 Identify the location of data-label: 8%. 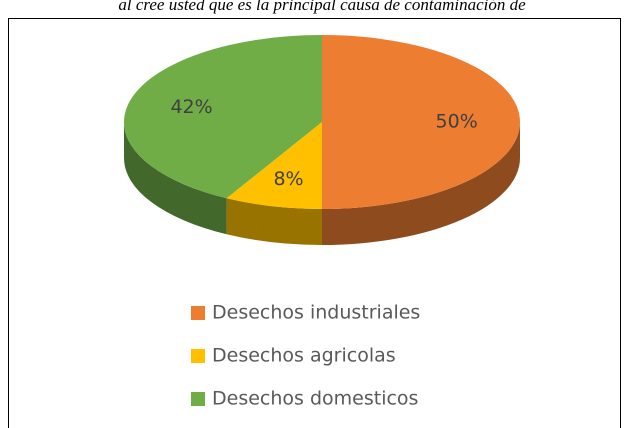
(288, 179).